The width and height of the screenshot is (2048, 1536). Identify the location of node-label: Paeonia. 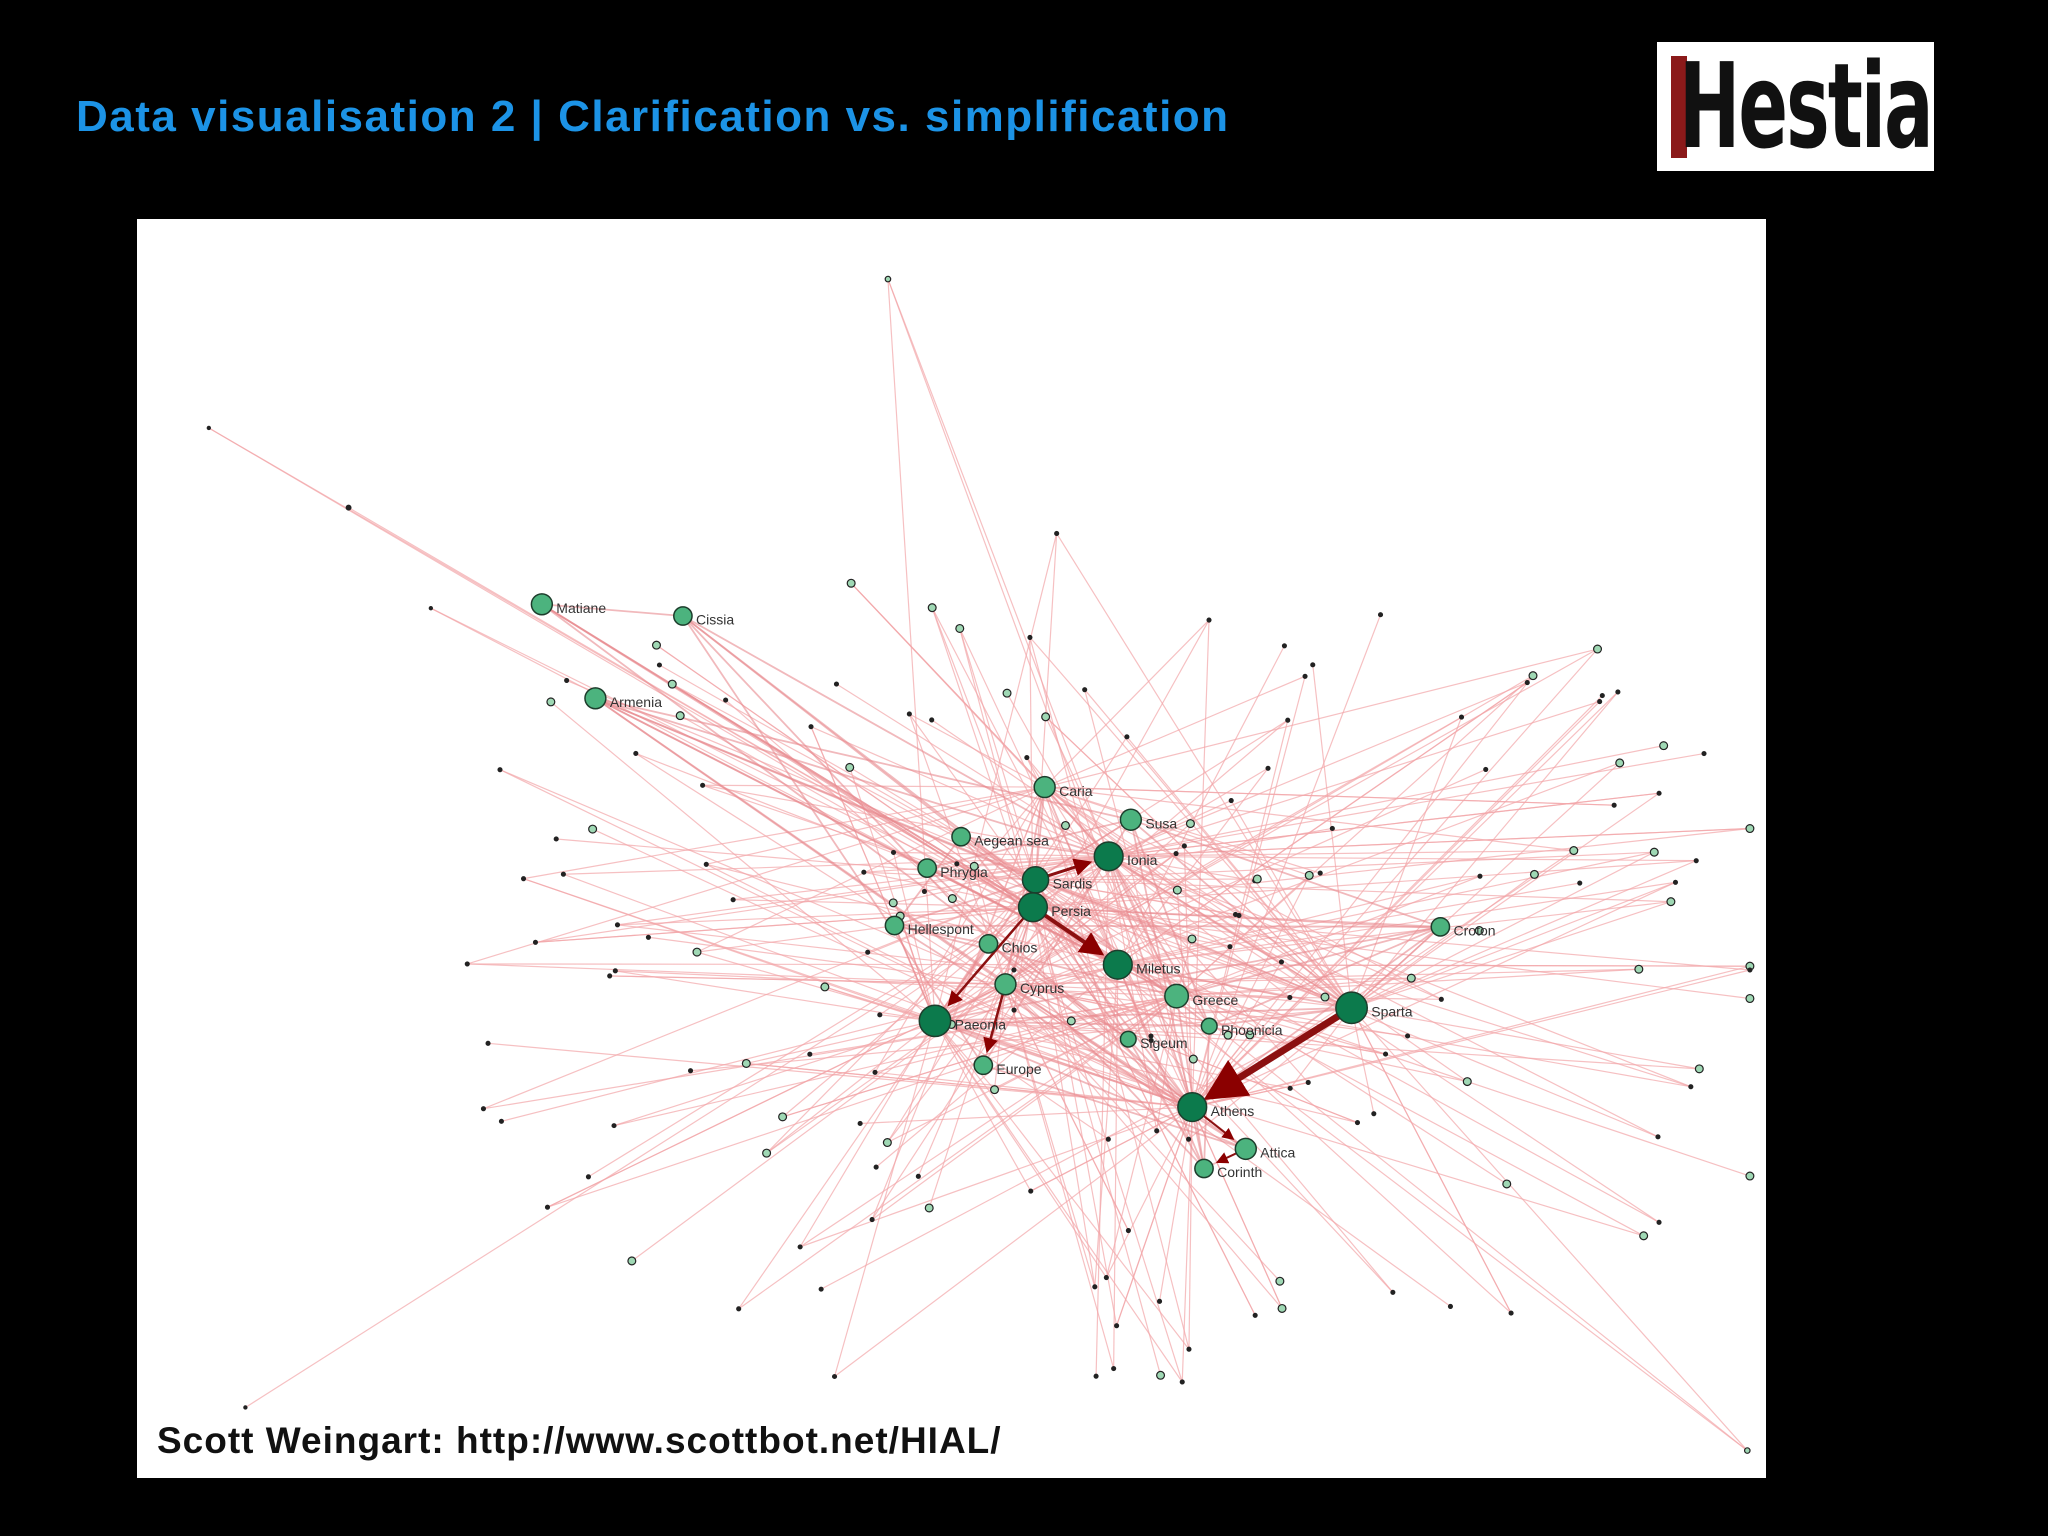
(981, 1025).